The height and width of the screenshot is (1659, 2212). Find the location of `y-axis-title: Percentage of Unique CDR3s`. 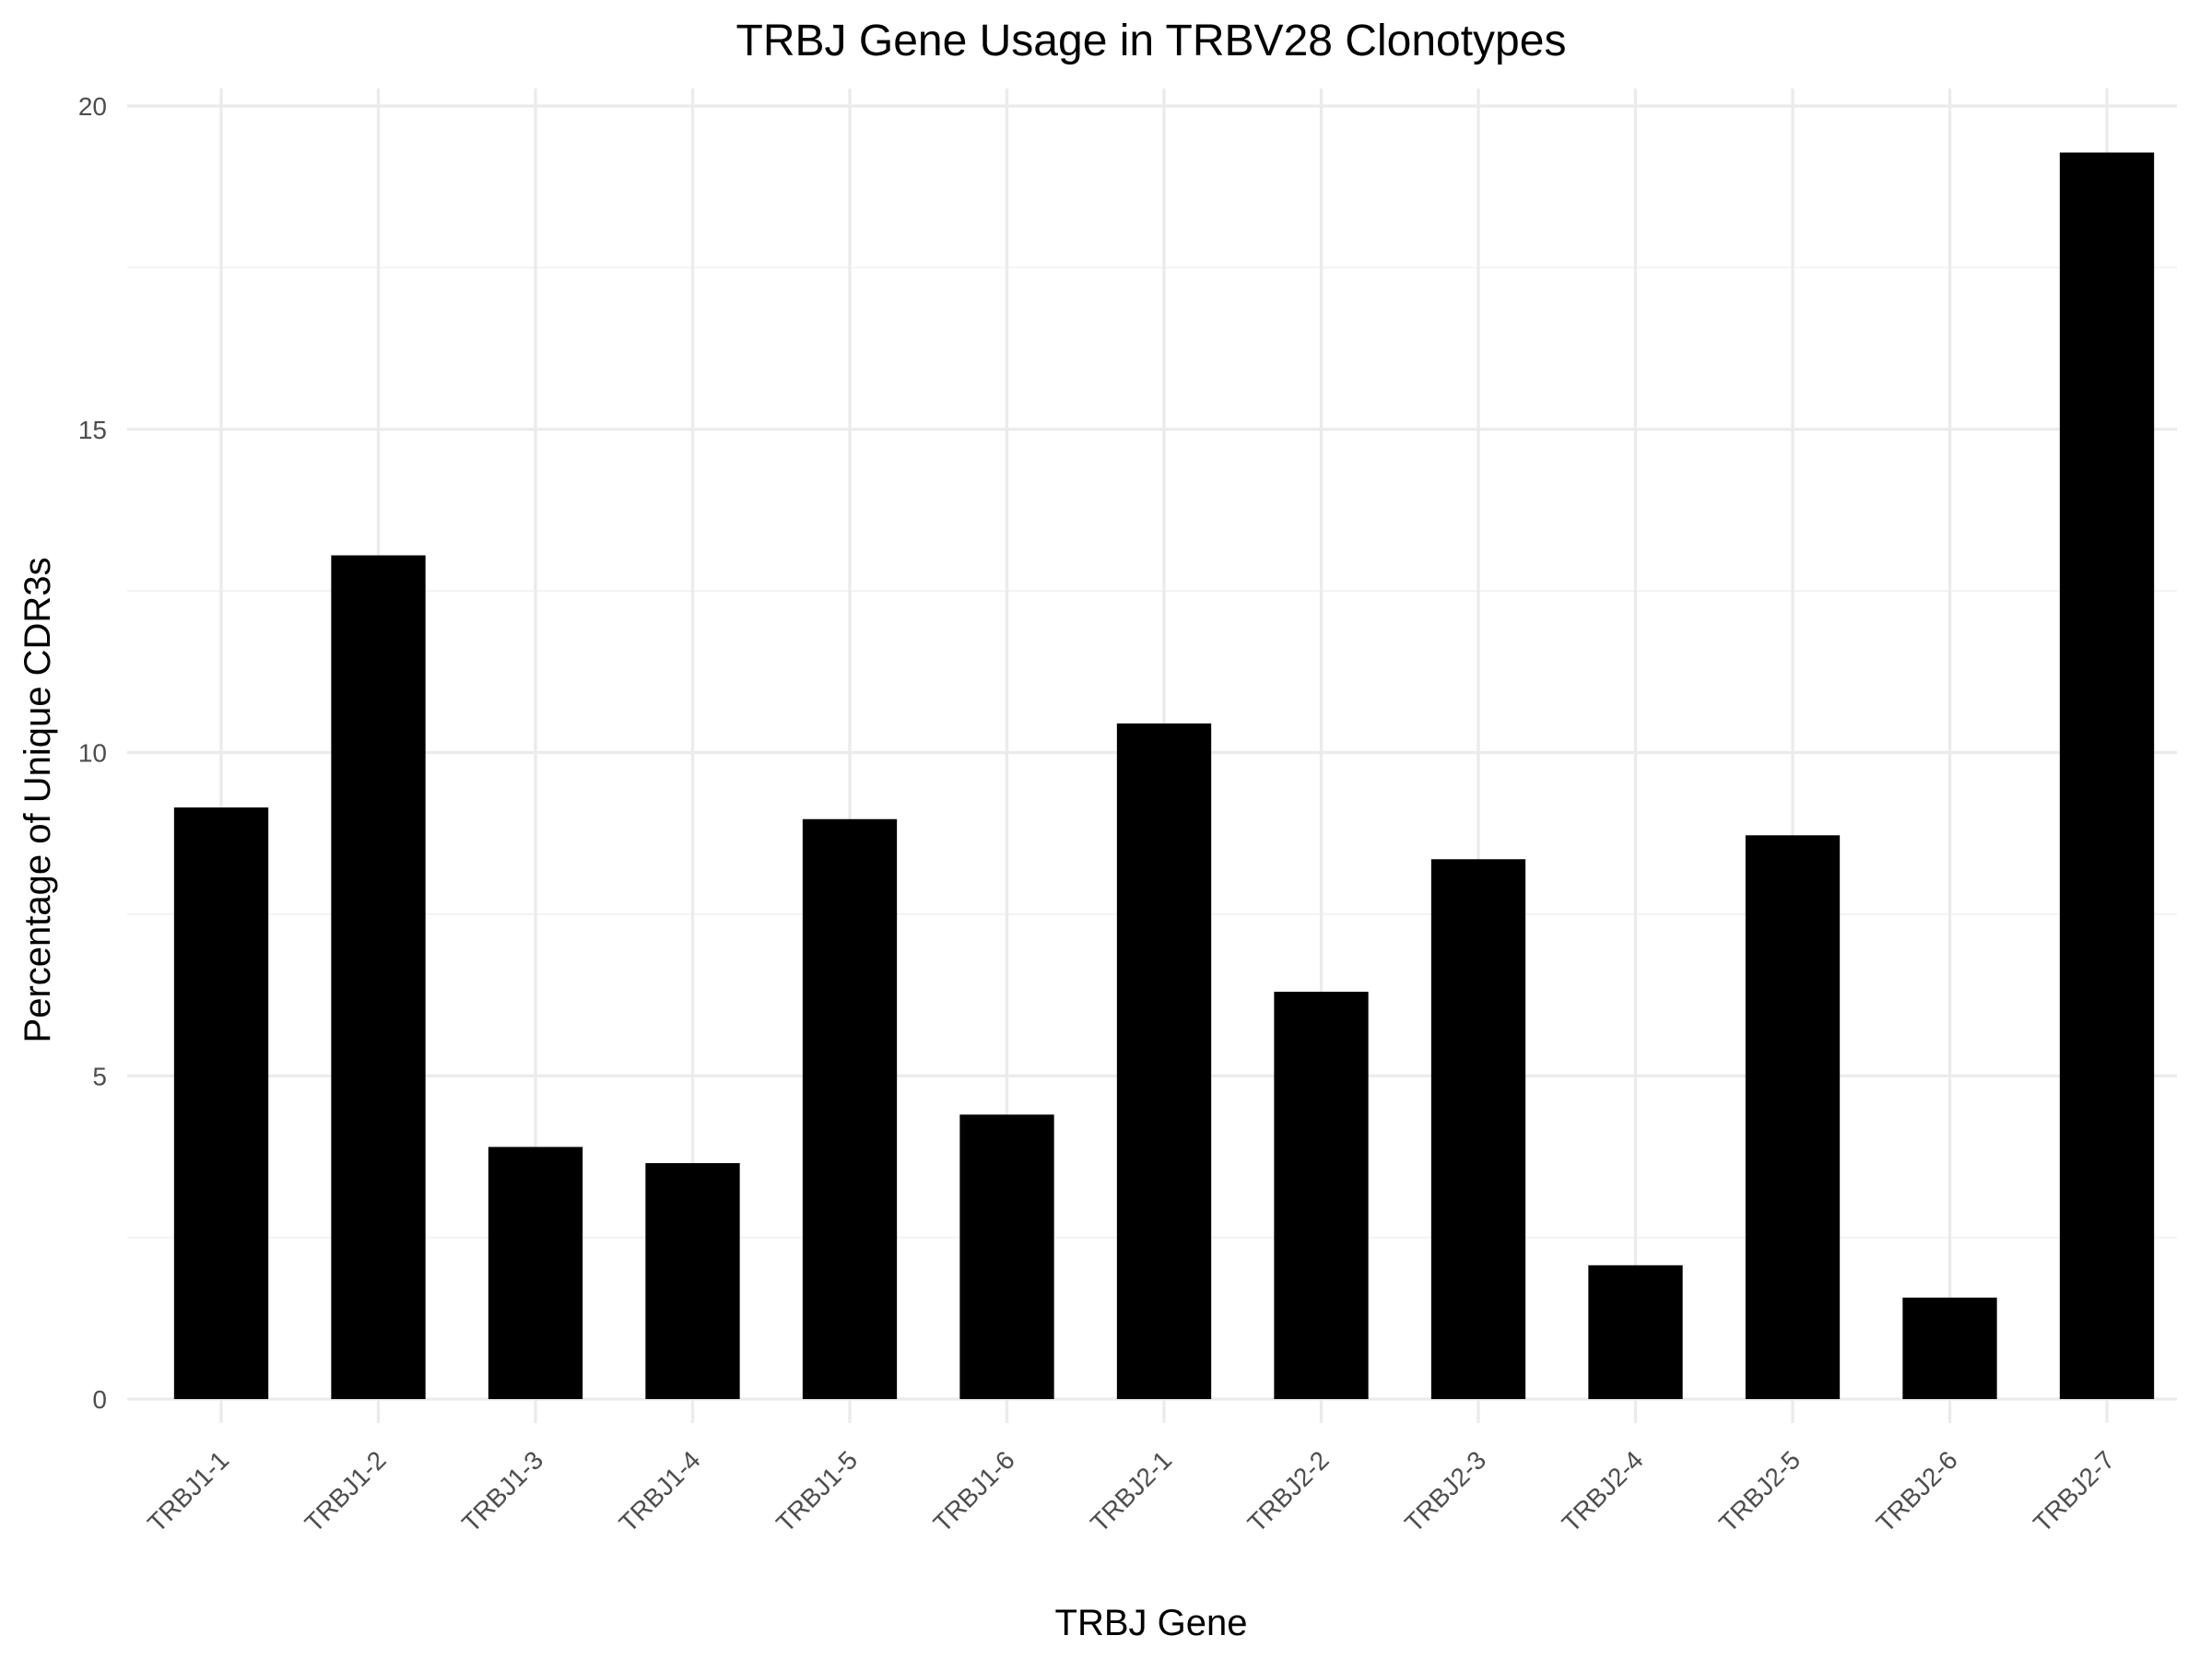

y-axis-title: Percentage of Unique CDR3s is located at coordinates (38, 800).